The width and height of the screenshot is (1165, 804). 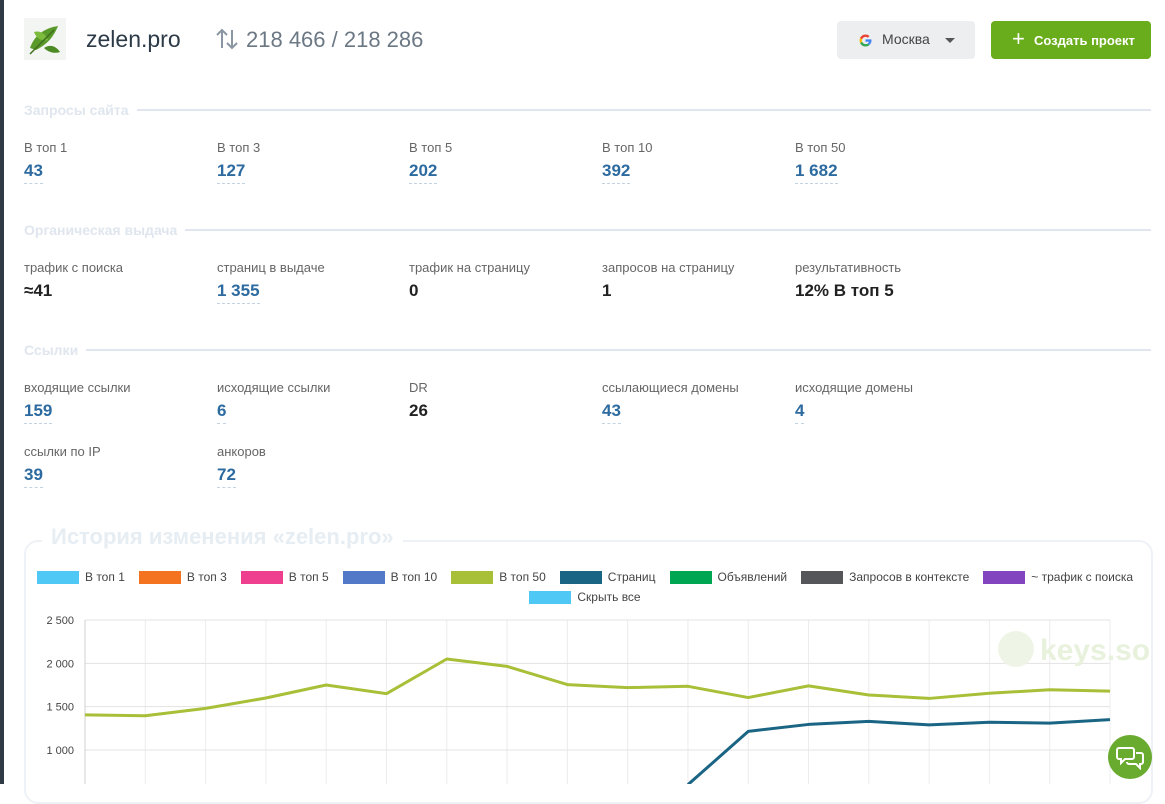 I want to click on y-tick-label: 2 000, so click(x=60, y=664).